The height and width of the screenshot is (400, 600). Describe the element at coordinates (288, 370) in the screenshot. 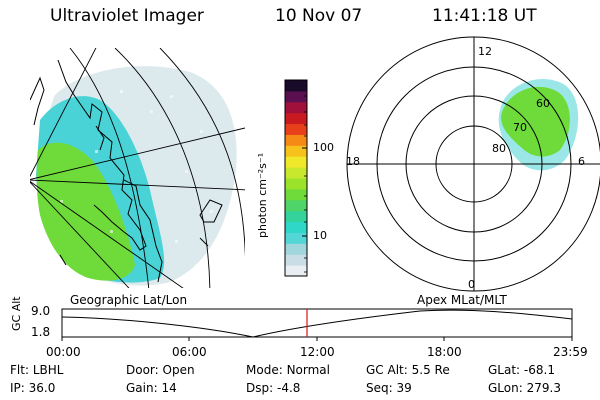

I see `status-mode: Mode: Normal` at that location.